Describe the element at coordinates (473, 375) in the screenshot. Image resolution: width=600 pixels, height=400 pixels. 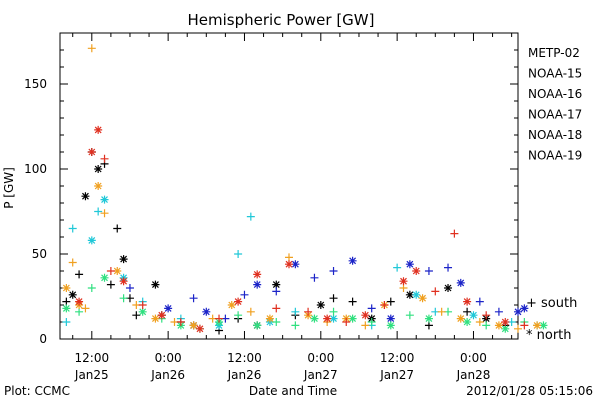
I see `x-tick-label-date: Jan28` at that location.